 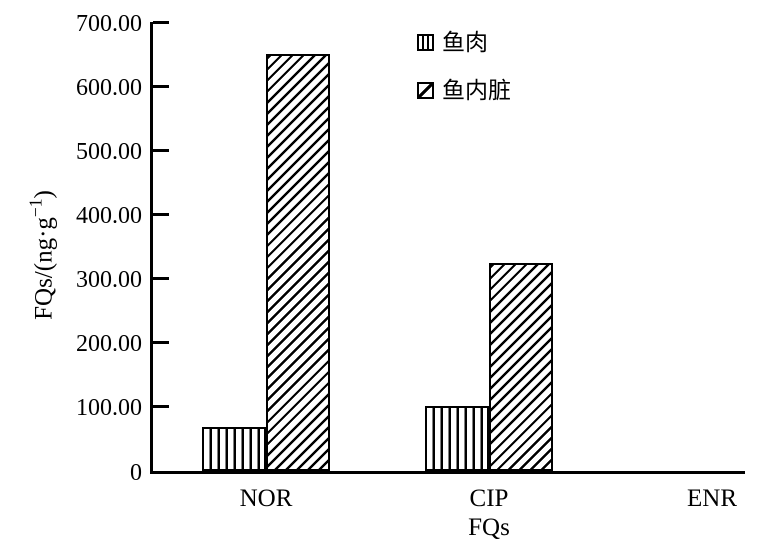 What do you see at coordinates (298, 262) in the screenshot?
I see `bar-fish-viscera-nor` at bounding box center [298, 262].